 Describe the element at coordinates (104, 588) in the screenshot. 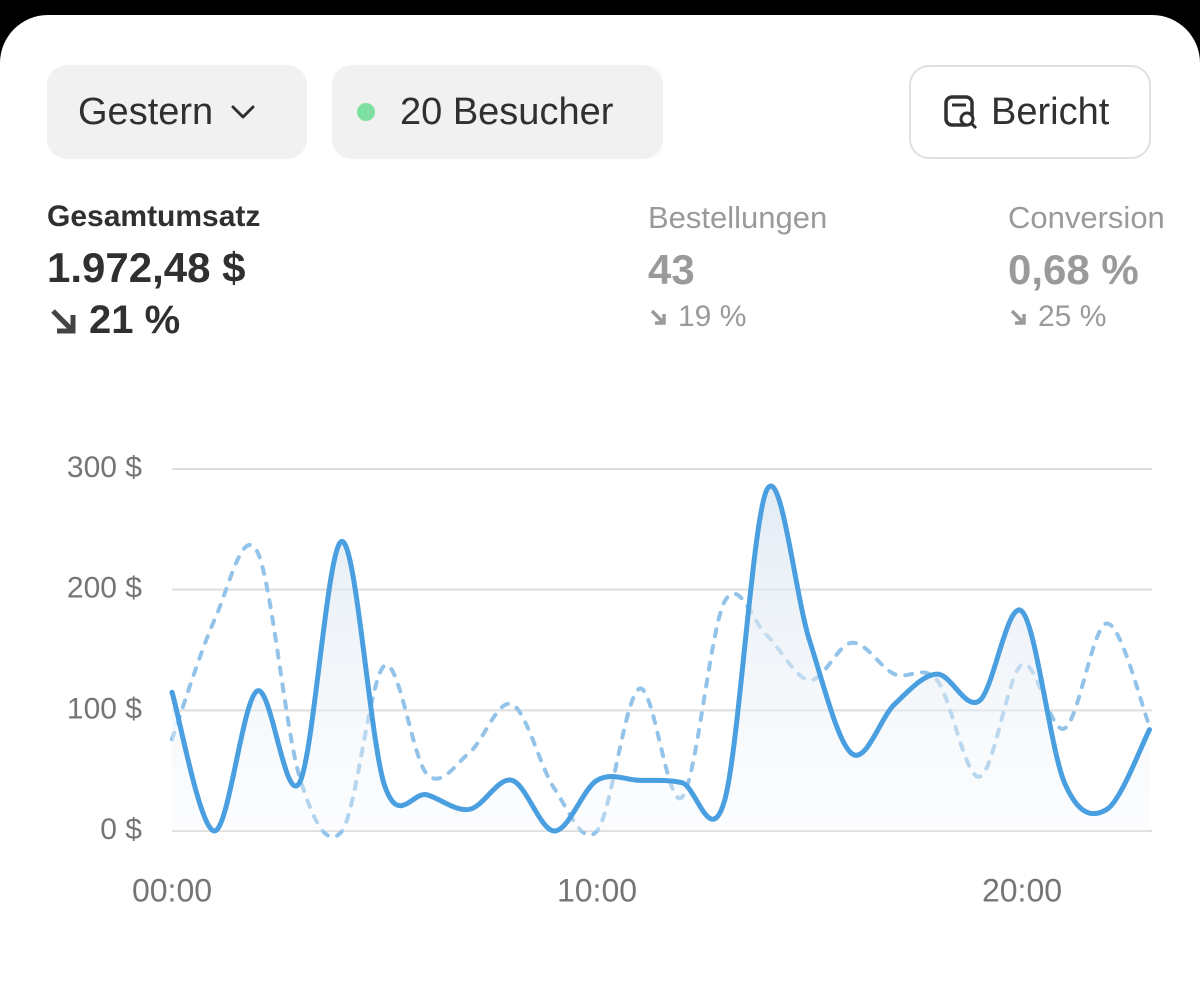

I see `y-tick-label: 200 $` at that location.